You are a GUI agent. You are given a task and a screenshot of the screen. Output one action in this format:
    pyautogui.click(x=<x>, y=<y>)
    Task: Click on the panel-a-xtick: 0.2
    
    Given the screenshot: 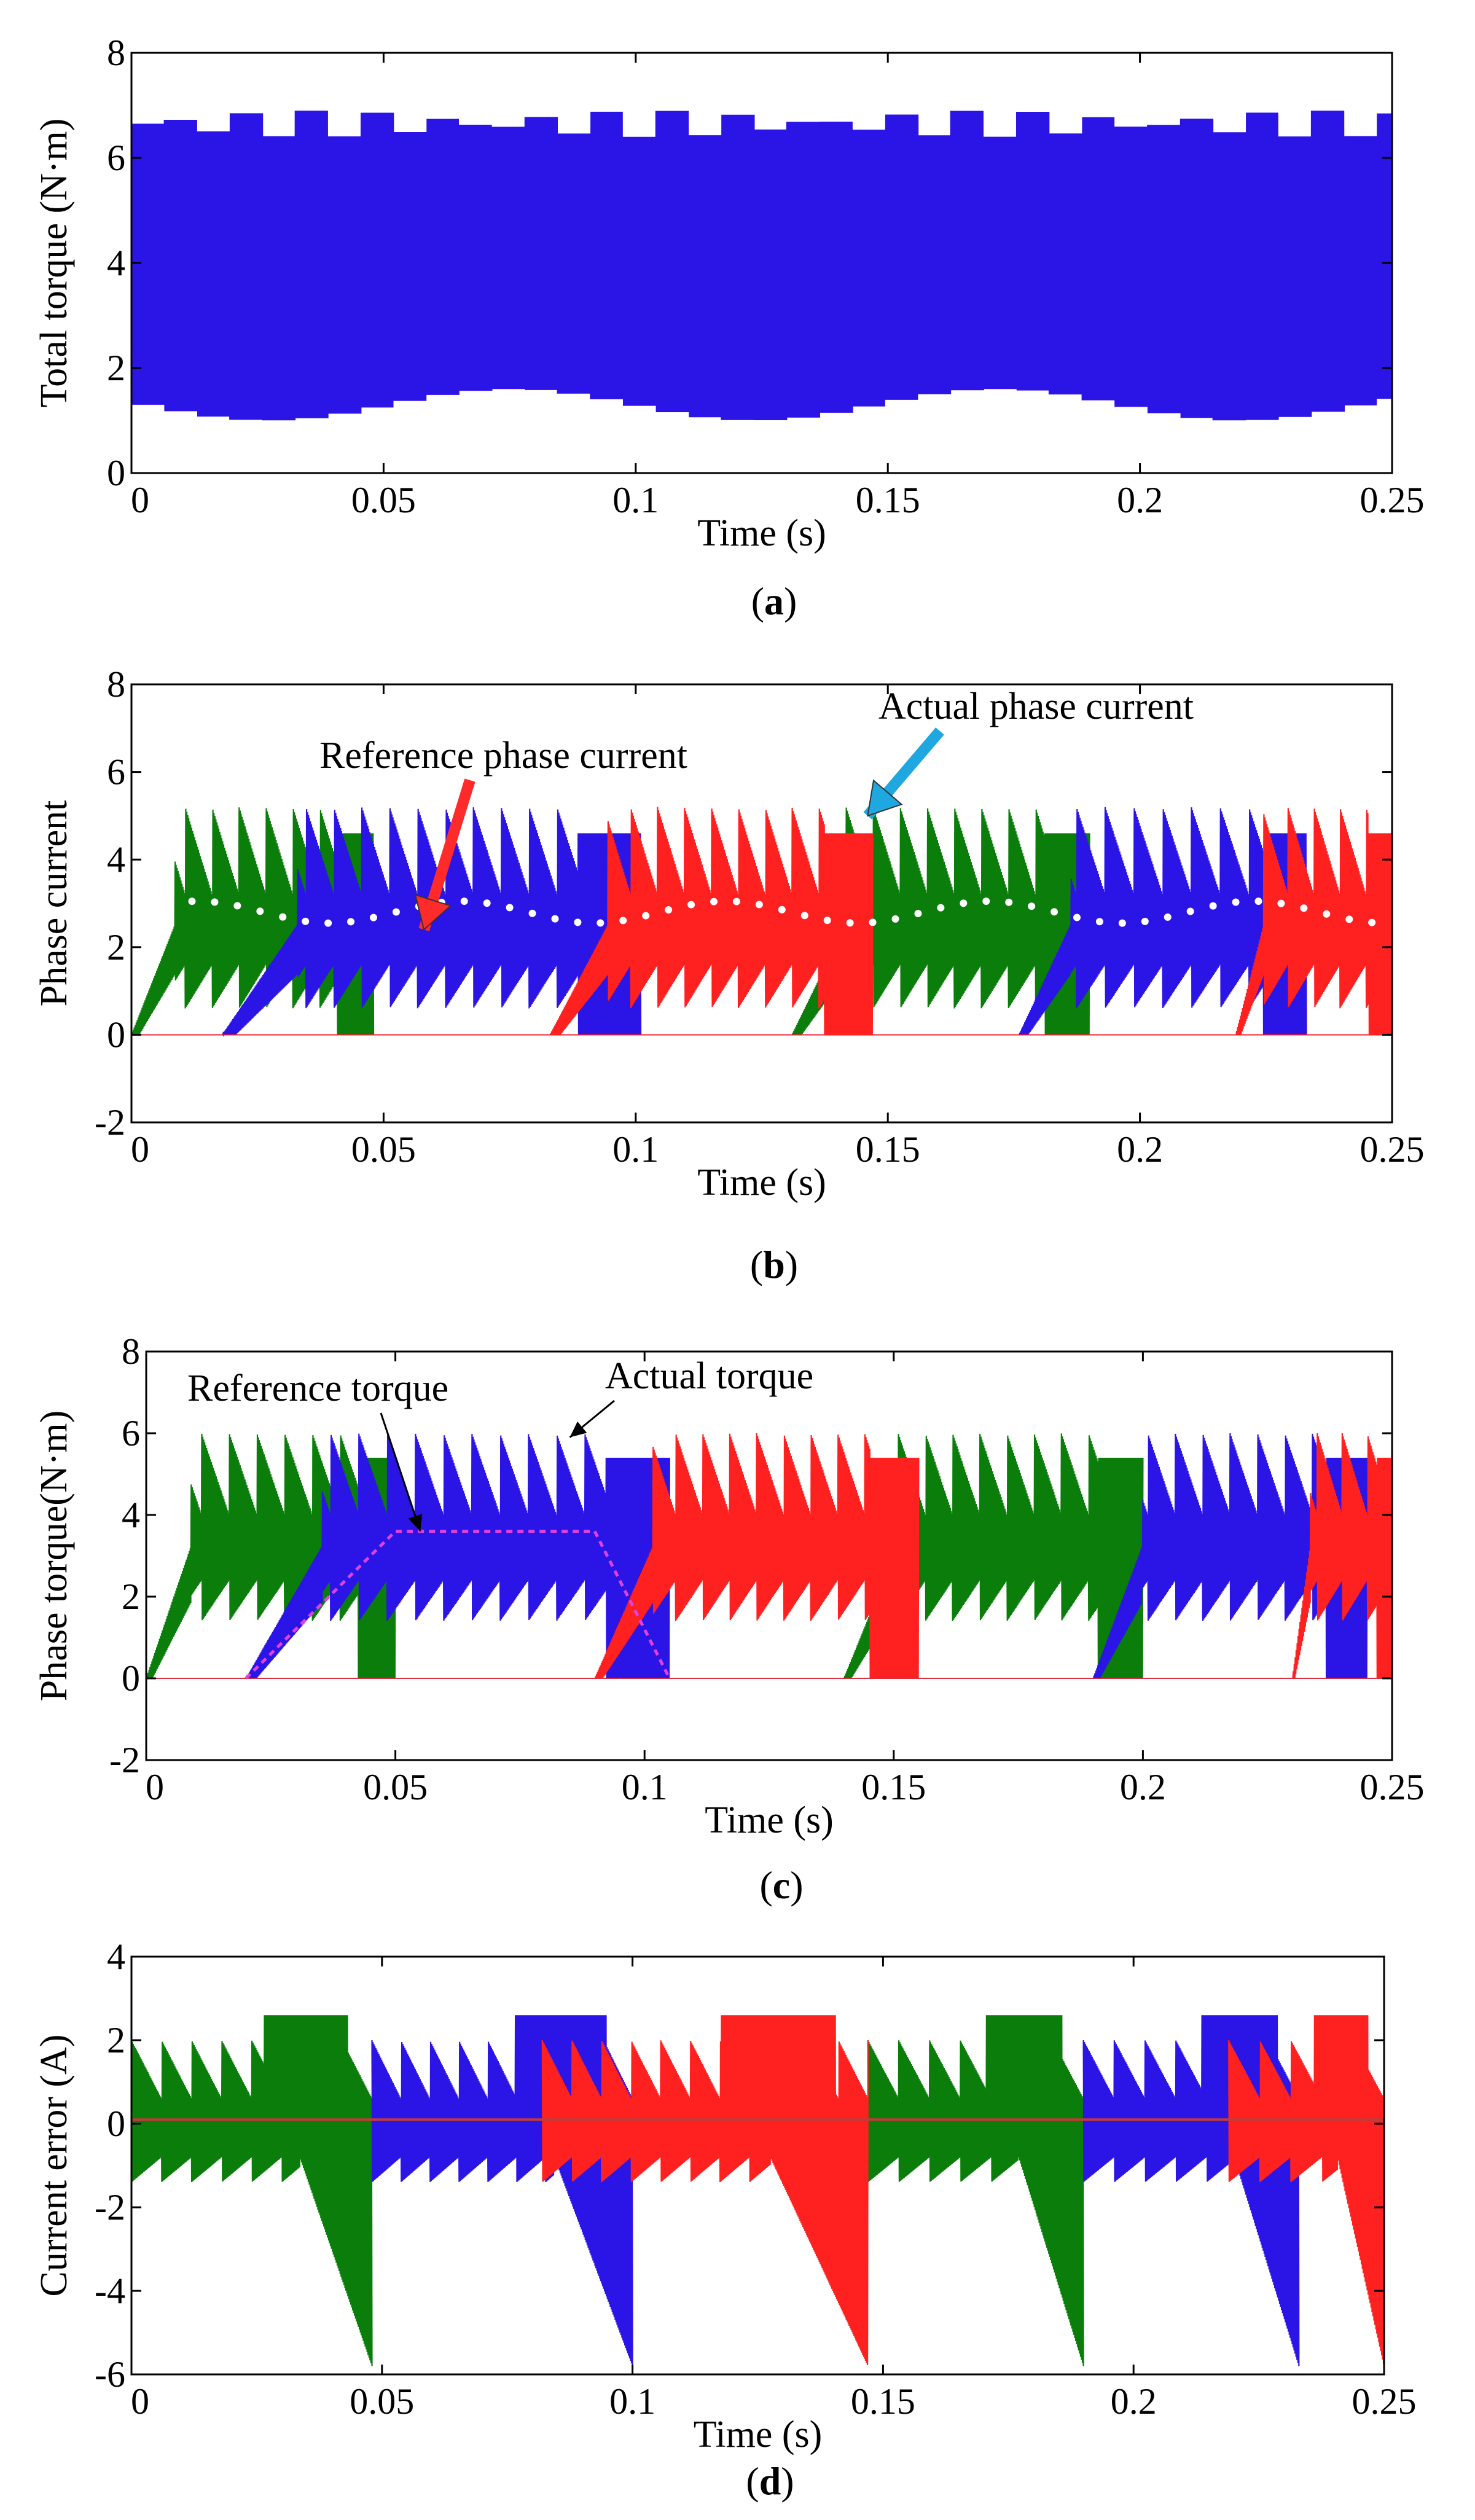 What is the action you would take?
    pyautogui.click(x=1140, y=500)
    